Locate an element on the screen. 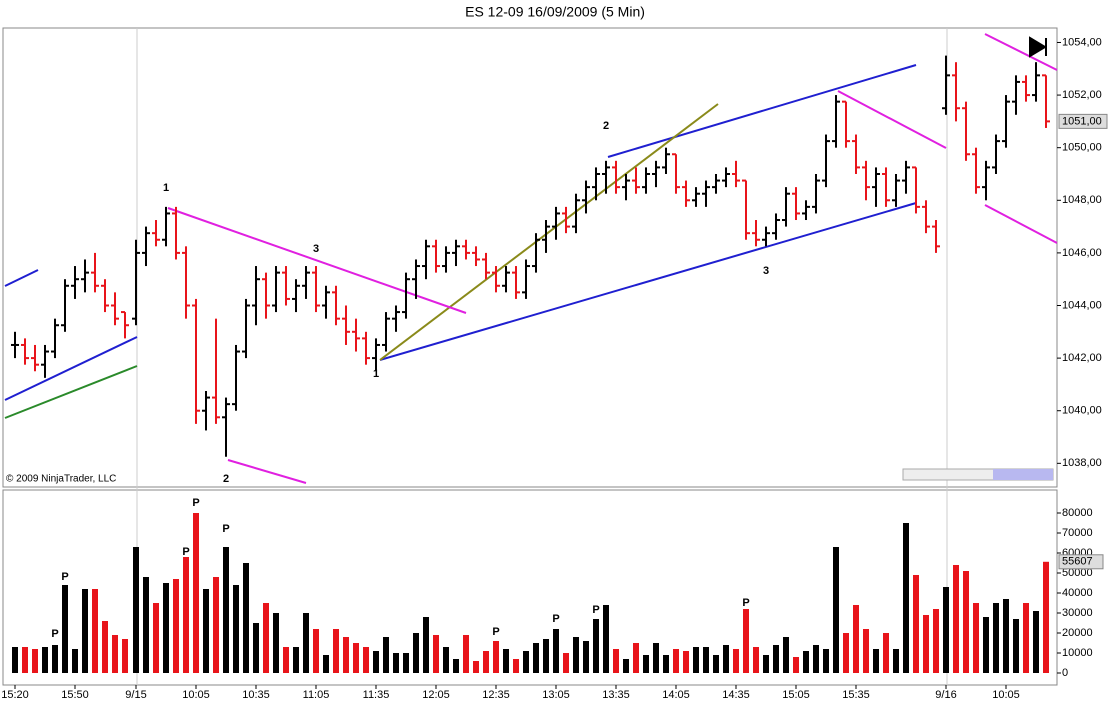 The width and height of the screenshot is (1120, 722). chart-title: ES 12-09 16/09/2009 (5 Min) is located at coordinates (555, 12).